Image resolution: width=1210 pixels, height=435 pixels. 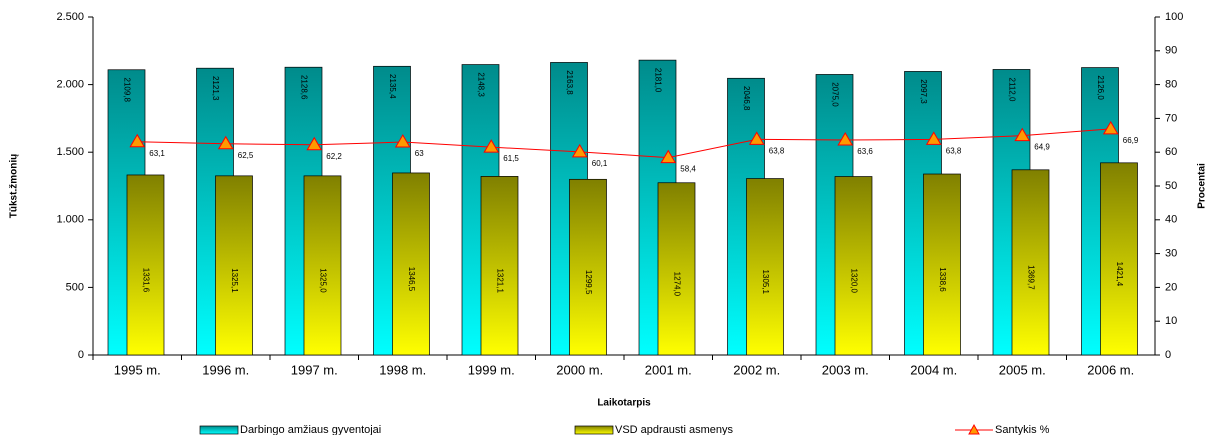 What do you see at coordinates (392, 86) in the screenshot?
I see `data-label: 2135,4` at bounding box center [392, 86].